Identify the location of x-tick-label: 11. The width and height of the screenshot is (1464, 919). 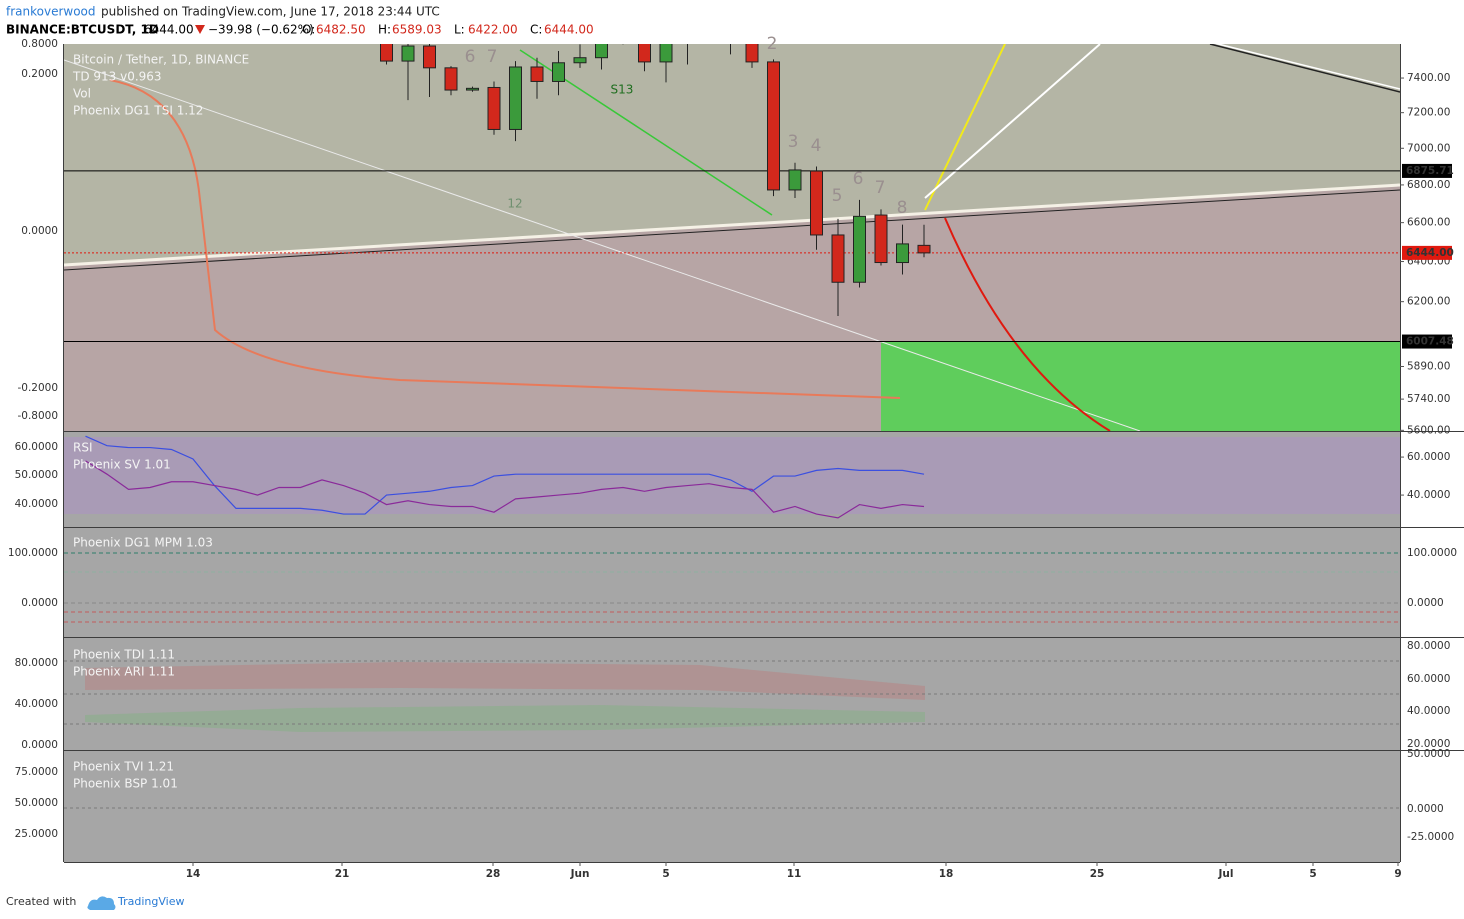
(794, 874).